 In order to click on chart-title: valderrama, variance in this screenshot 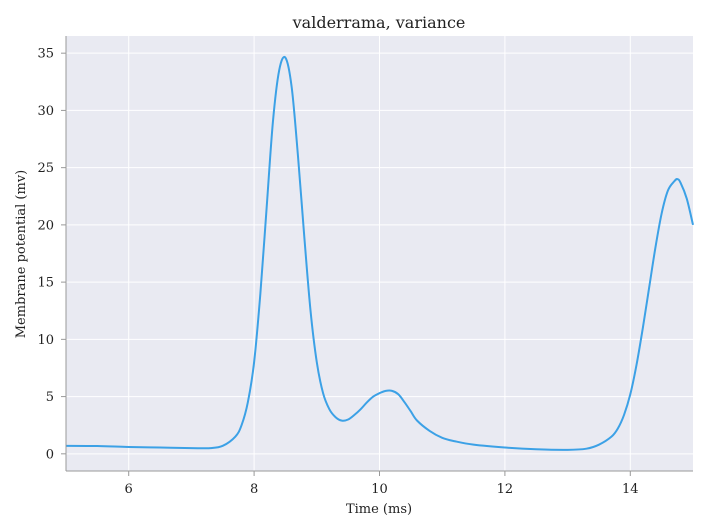, I will do `click(379, 22)`.